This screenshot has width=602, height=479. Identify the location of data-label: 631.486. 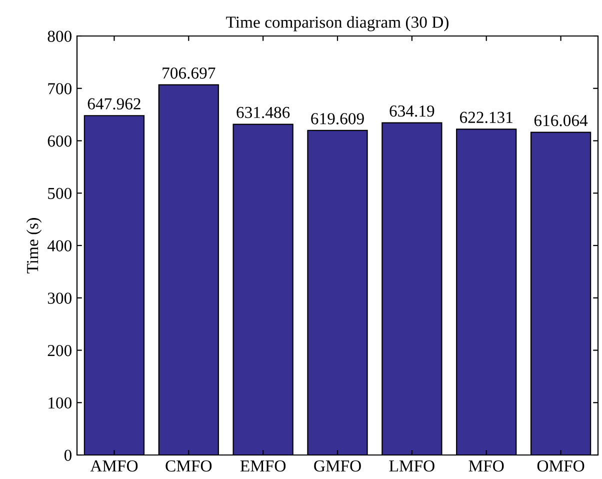
(263, 112).